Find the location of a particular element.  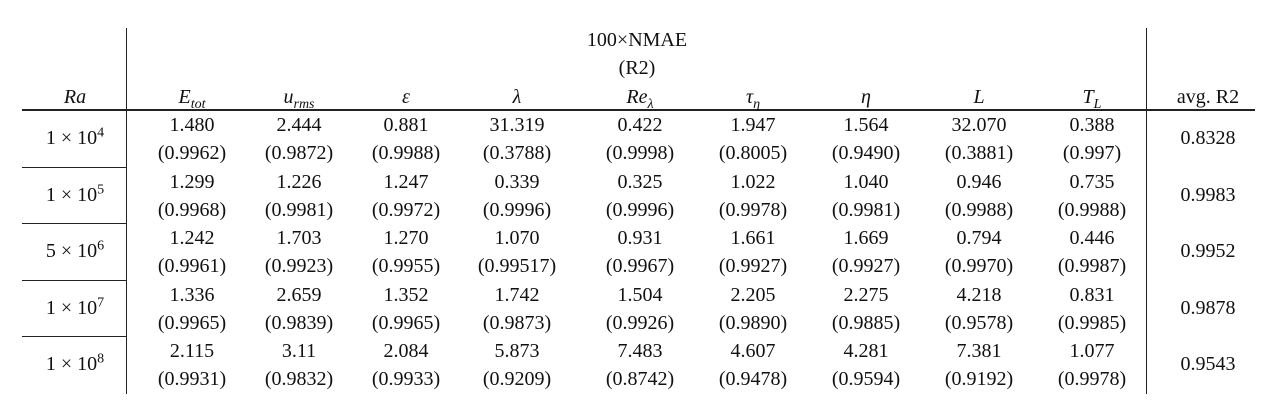

avg-label: avg. R2 is located at coordinates (1208, 97).